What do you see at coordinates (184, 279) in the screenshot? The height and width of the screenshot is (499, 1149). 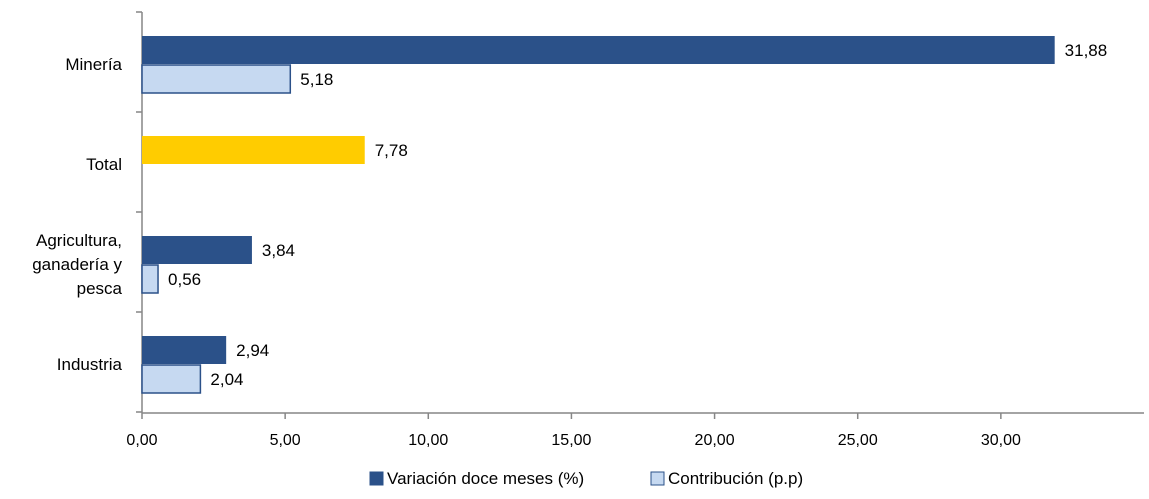 I see `data-label-contribucion: 0,56` at bounding box center [184, 279].